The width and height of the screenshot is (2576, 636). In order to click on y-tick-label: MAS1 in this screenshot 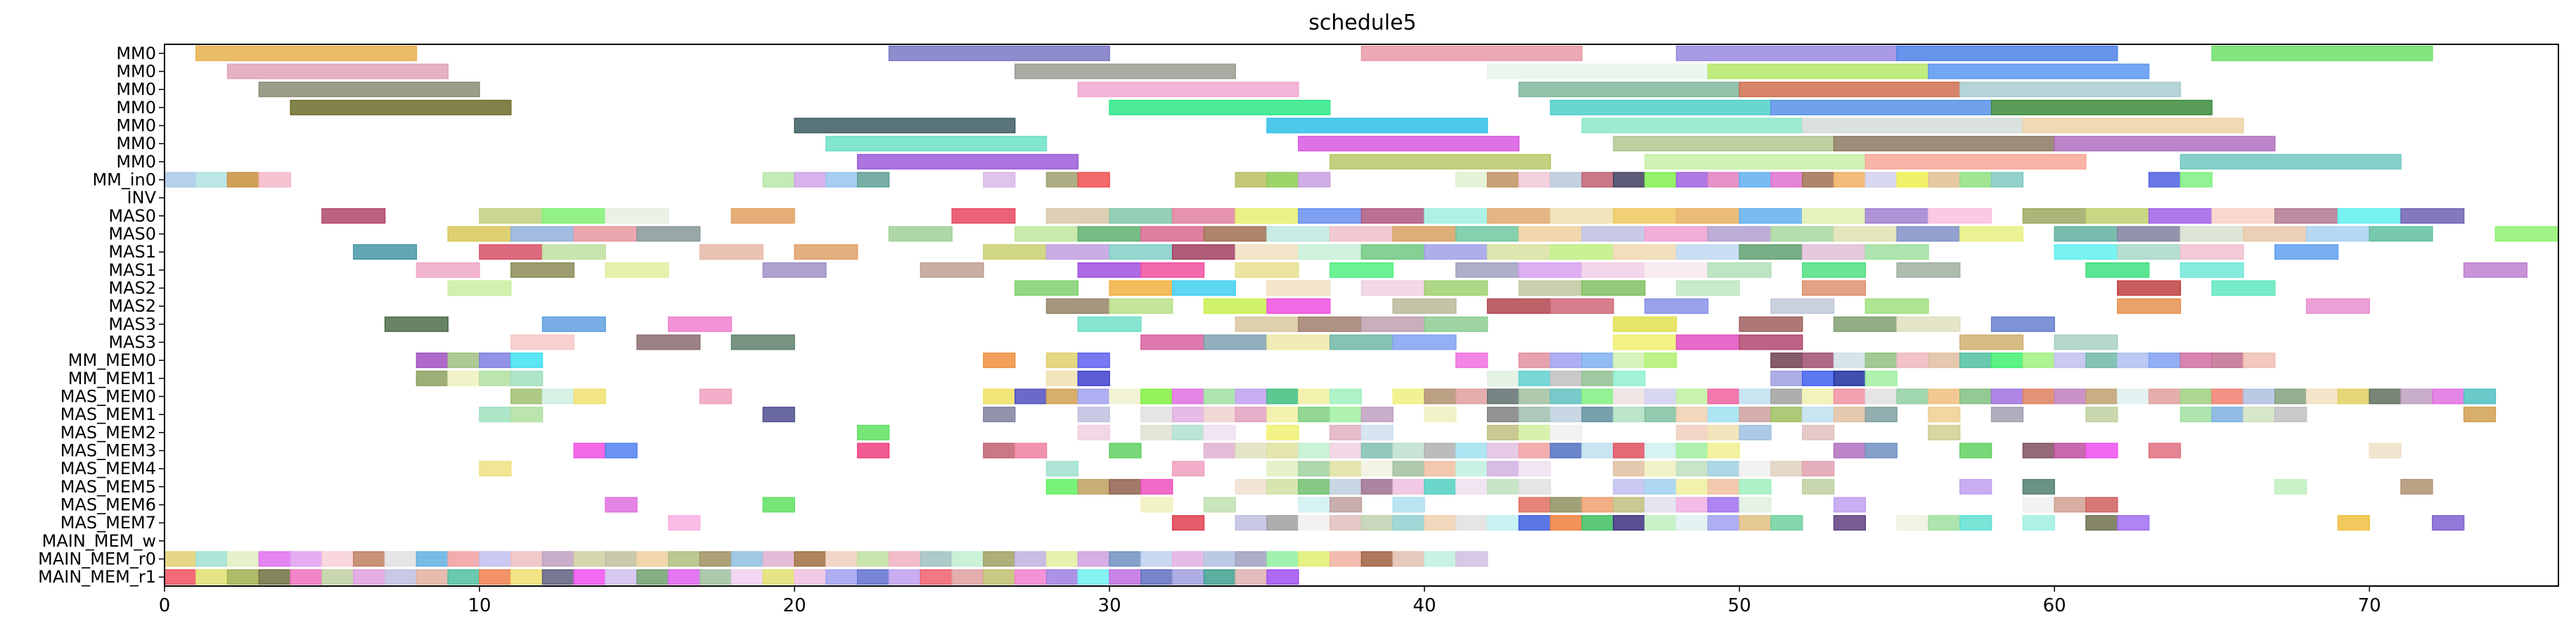, I will do `click(132, 252)`.